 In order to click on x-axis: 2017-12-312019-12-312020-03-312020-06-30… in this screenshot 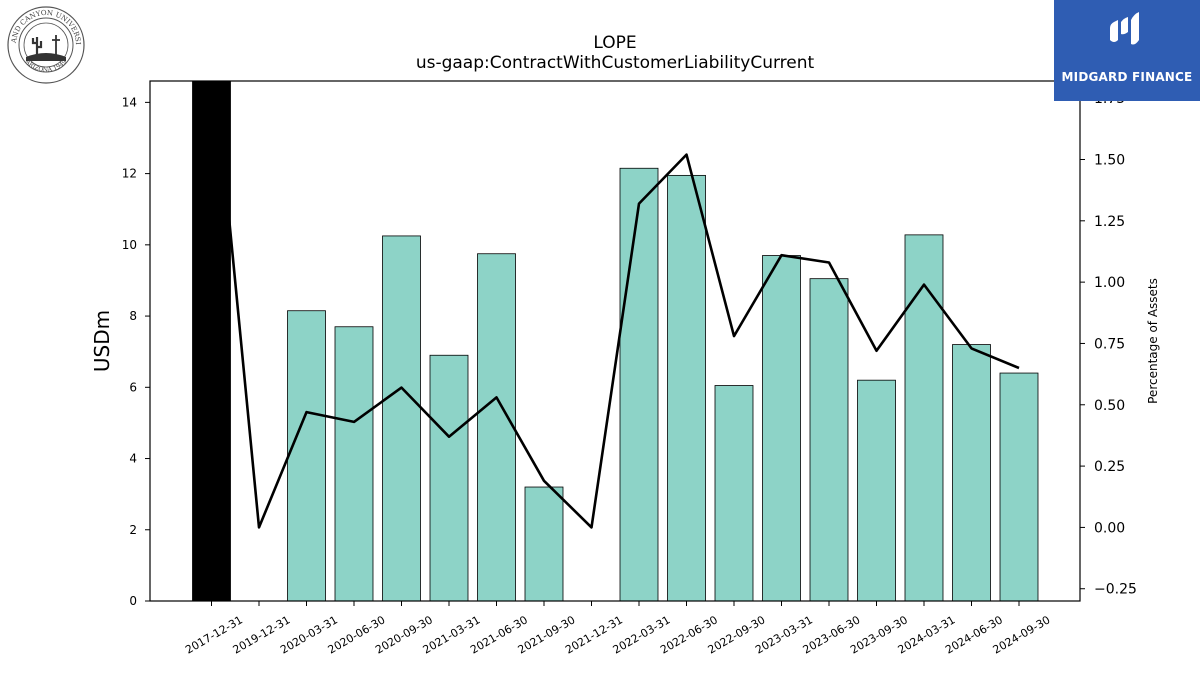, I will do `click(618, 629)`.